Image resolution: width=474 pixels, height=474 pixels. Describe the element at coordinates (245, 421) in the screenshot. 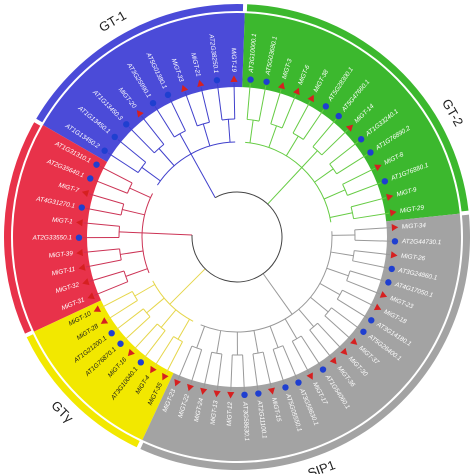

I see `leaf-label: AT3G58630.1` at that location.